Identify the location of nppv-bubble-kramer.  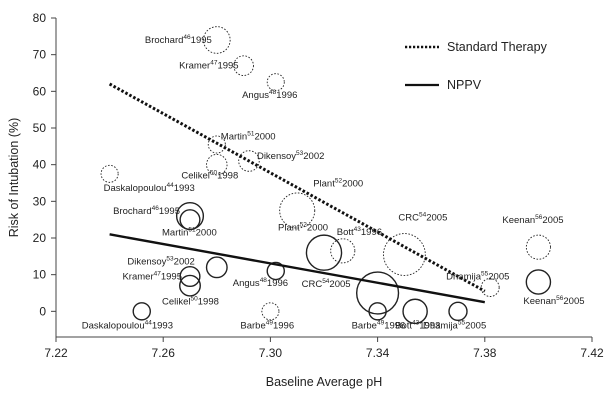
(190, 276).